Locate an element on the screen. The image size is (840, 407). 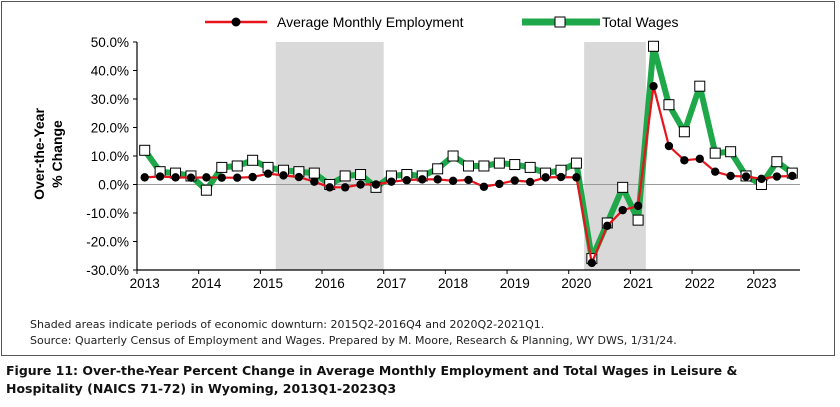
y-tick-label: -20.0% is located at coordinates (107, 242).